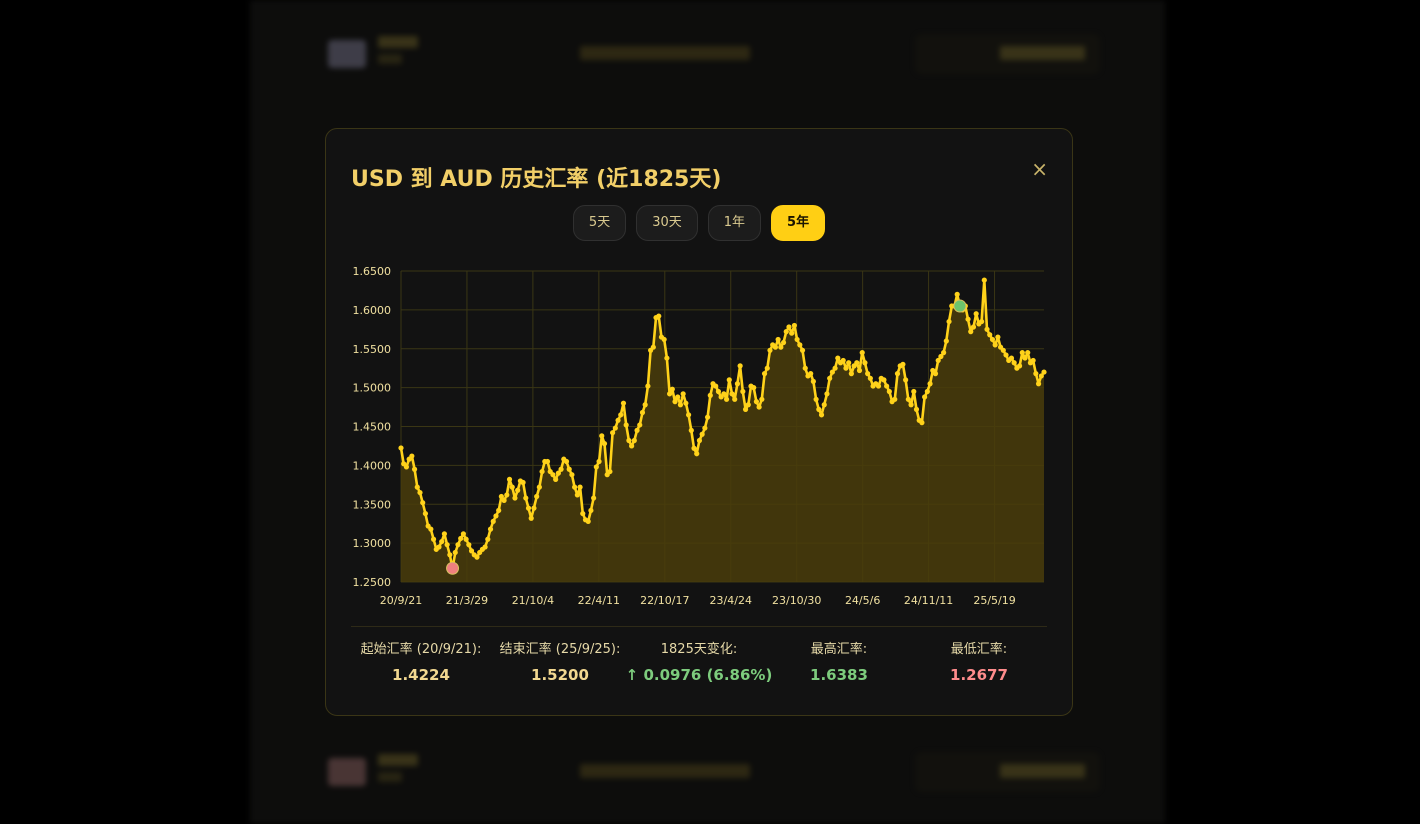 Image resolution: width=1420 pixels, height=824 pixels. What do you see at coordinates (664, 600) in the screenshot?
I see `x-tick-label: 22/10/17` at bounding box center [664, 600].